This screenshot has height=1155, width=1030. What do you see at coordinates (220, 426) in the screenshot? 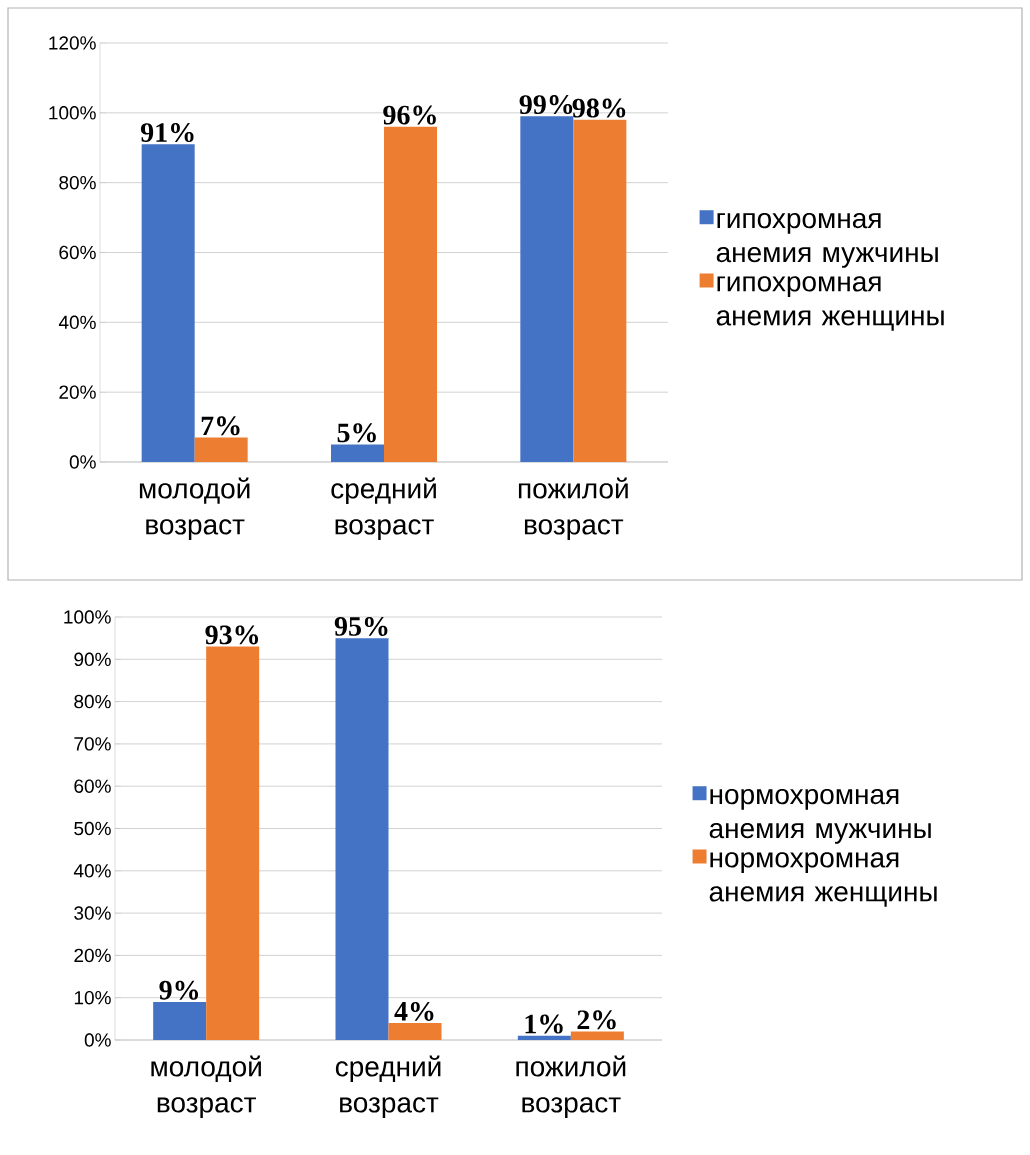
I see `data-label: 7%` at bounding box center [220, 426].